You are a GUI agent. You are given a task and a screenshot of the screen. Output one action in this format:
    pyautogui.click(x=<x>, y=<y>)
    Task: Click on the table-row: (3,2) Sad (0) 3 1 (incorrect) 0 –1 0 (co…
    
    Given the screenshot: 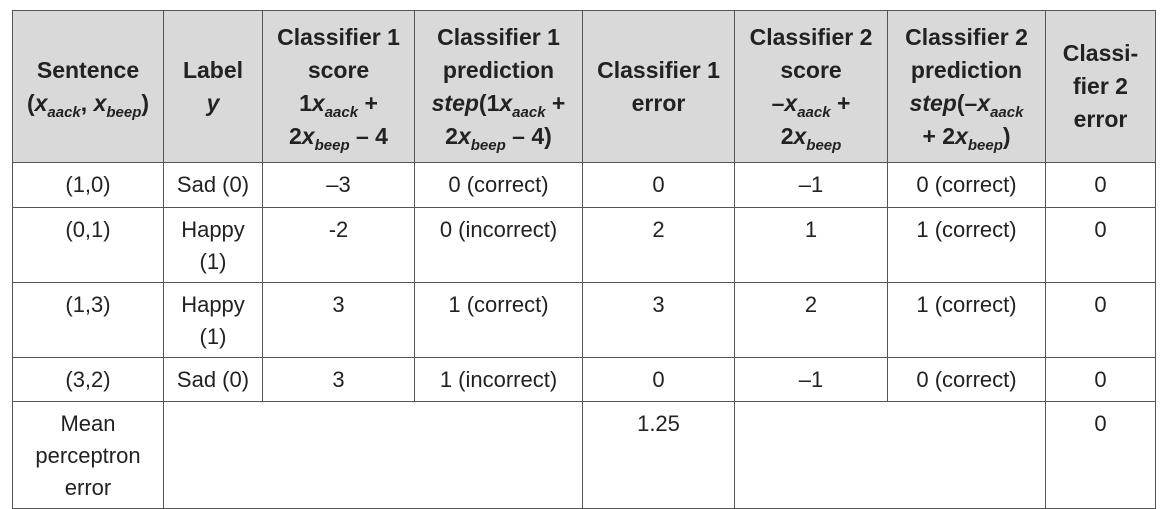 What is the action you would take?
    pyautogui.click(x=584, y=379)
    